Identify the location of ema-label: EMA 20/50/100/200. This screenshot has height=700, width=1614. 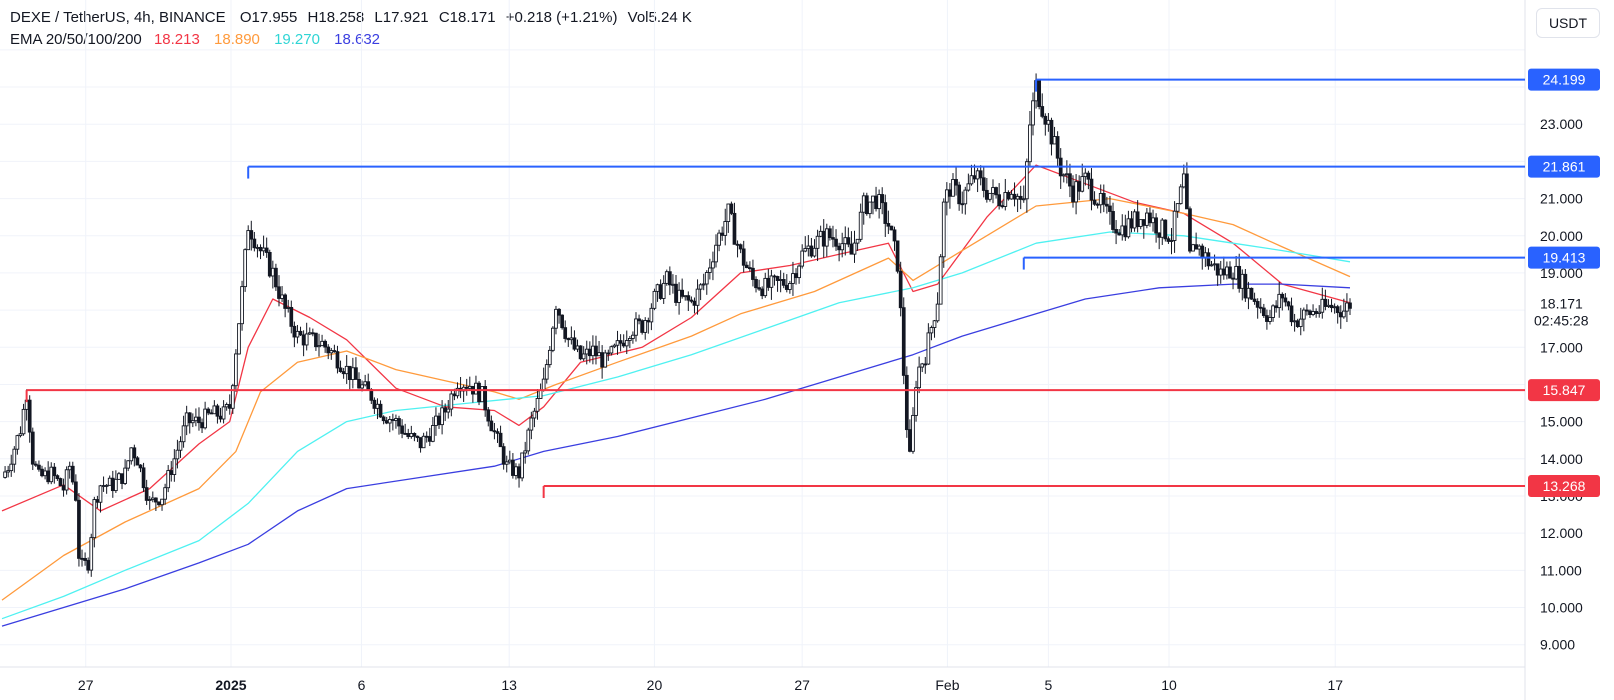
(76, 39).